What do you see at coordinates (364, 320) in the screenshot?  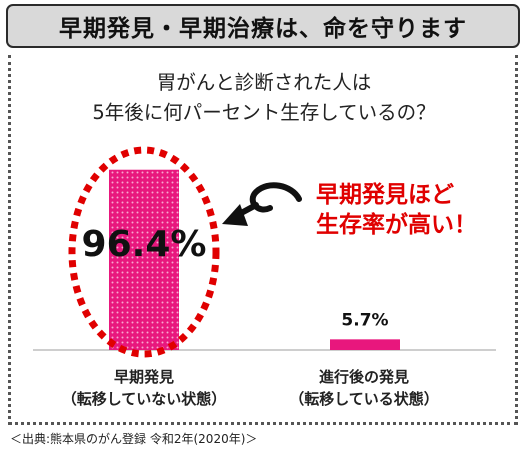 I see `value-label-1: 5.7%` at bounding box center [364, 320].